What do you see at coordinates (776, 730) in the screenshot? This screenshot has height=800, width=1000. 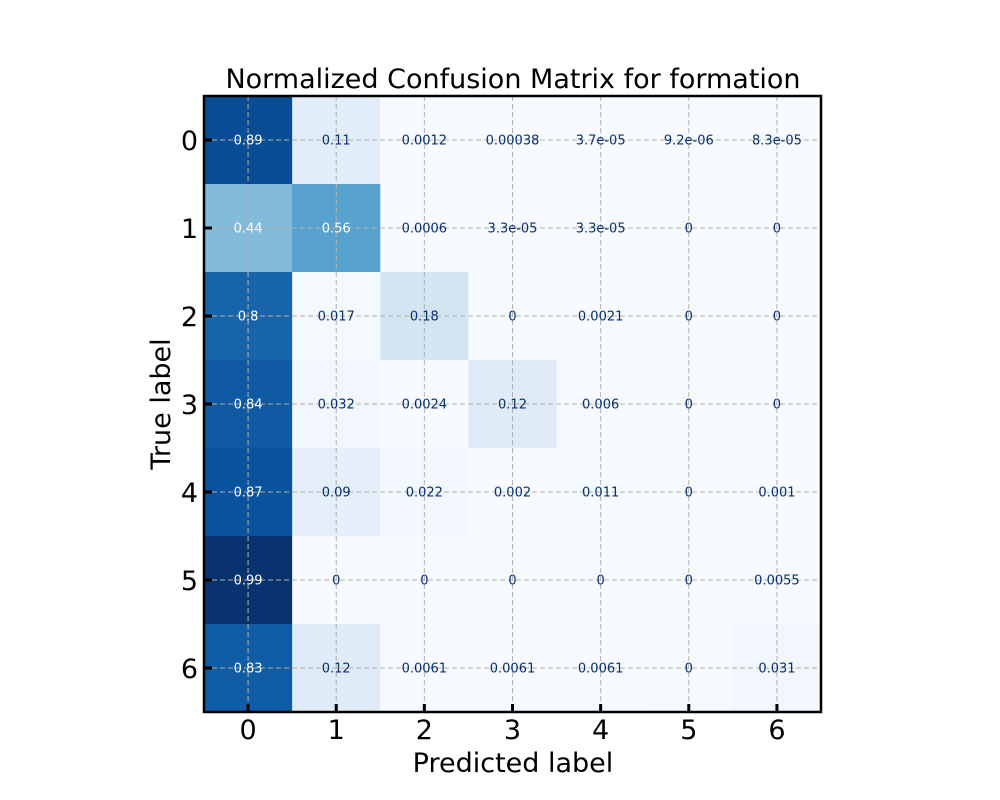 I see `x-tick-label: 6` at bounding box center [776, 730].